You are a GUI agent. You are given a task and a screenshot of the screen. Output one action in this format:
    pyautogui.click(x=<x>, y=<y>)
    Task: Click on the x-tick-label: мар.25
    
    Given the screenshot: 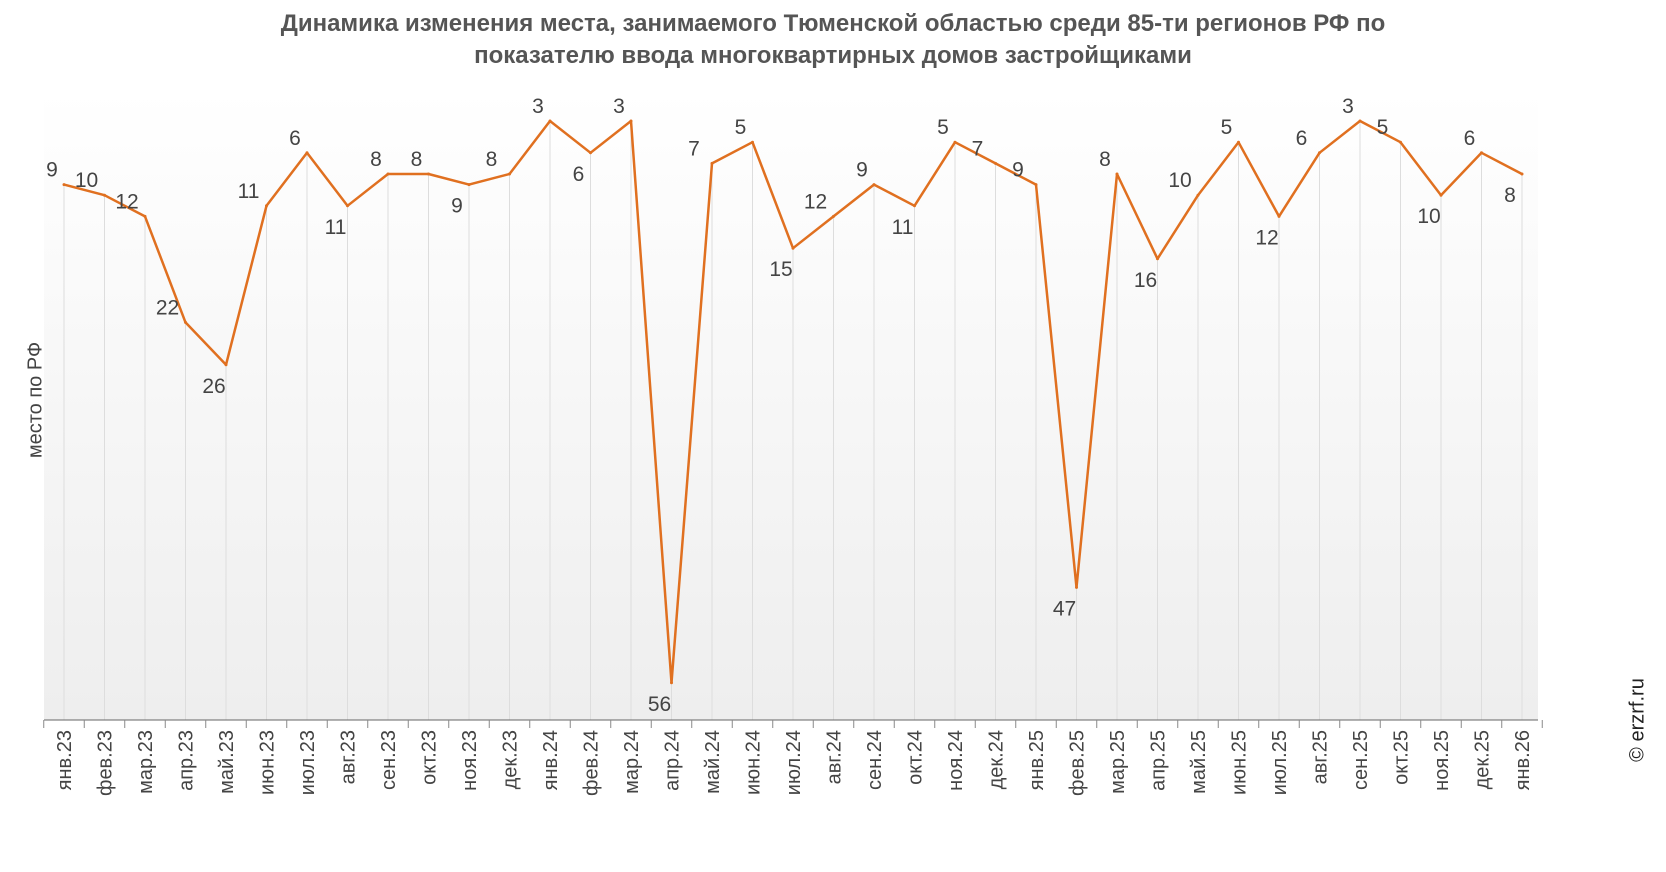 What is the action you would take?
    pyautogui.click(x=1118, y=762)
    